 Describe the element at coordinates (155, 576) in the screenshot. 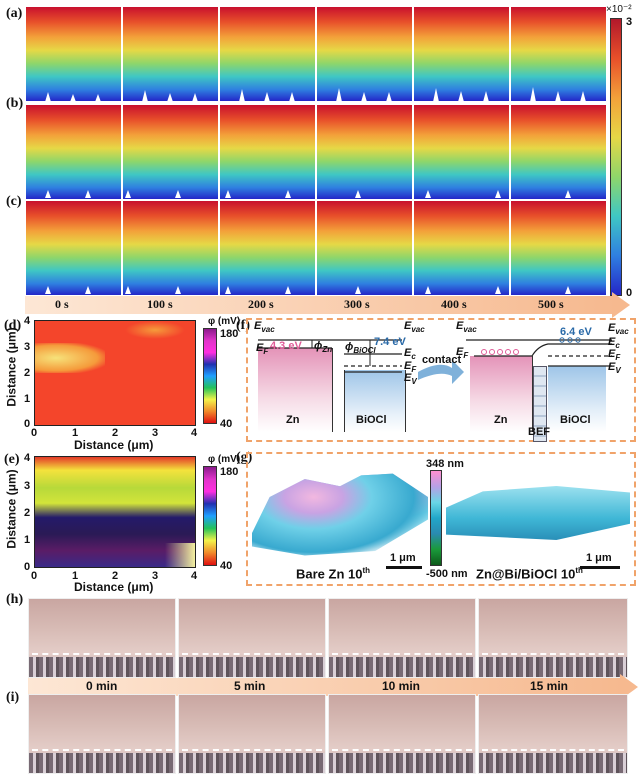

I see `kpfm-e-xtick-3: 3` at that location.